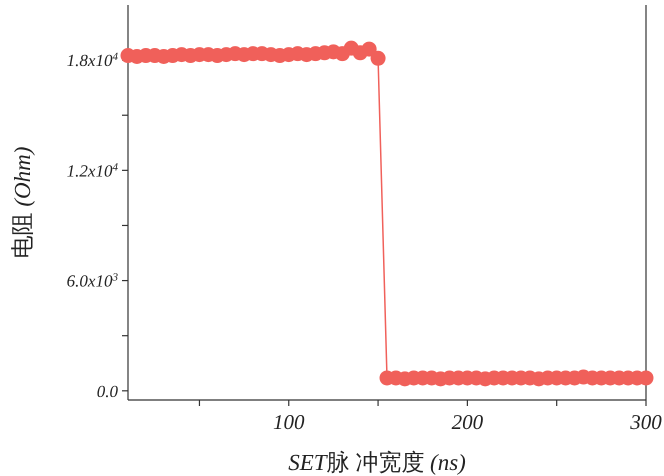 This screenshot has width=664, height=476. I want to click on y-tick-label: 6.0x10$^{3}$, so click(92, 281).